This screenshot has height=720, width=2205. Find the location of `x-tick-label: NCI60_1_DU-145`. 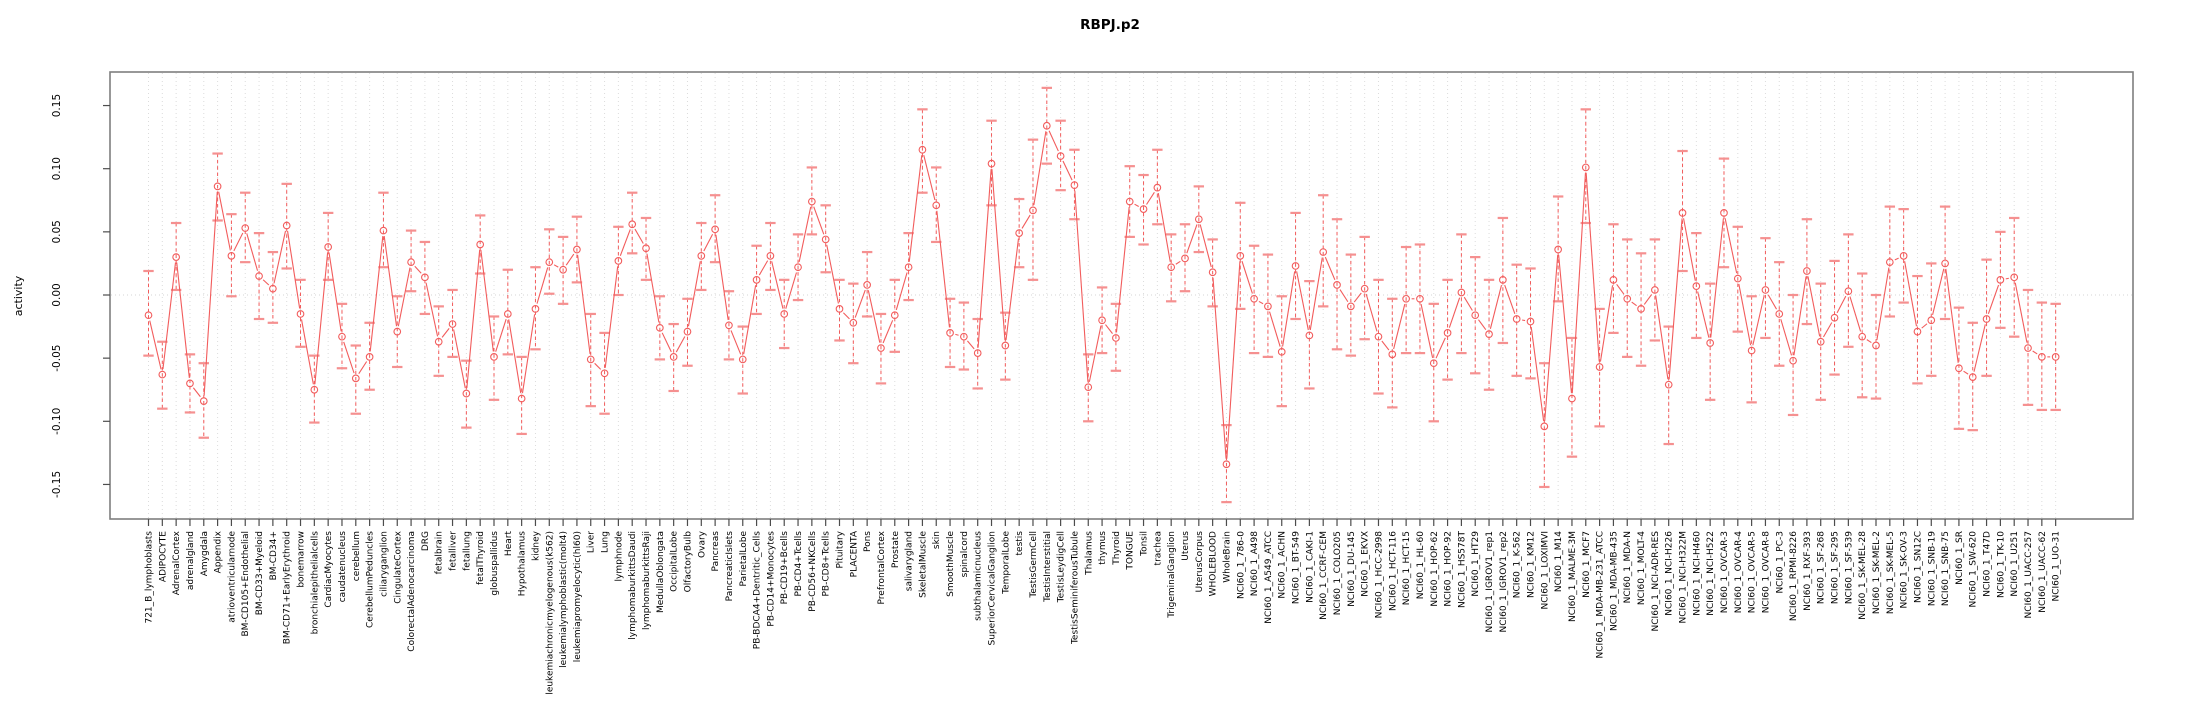

x-tick-label: NCI60_1_DU-145 is located at coordinates (1352, 569).